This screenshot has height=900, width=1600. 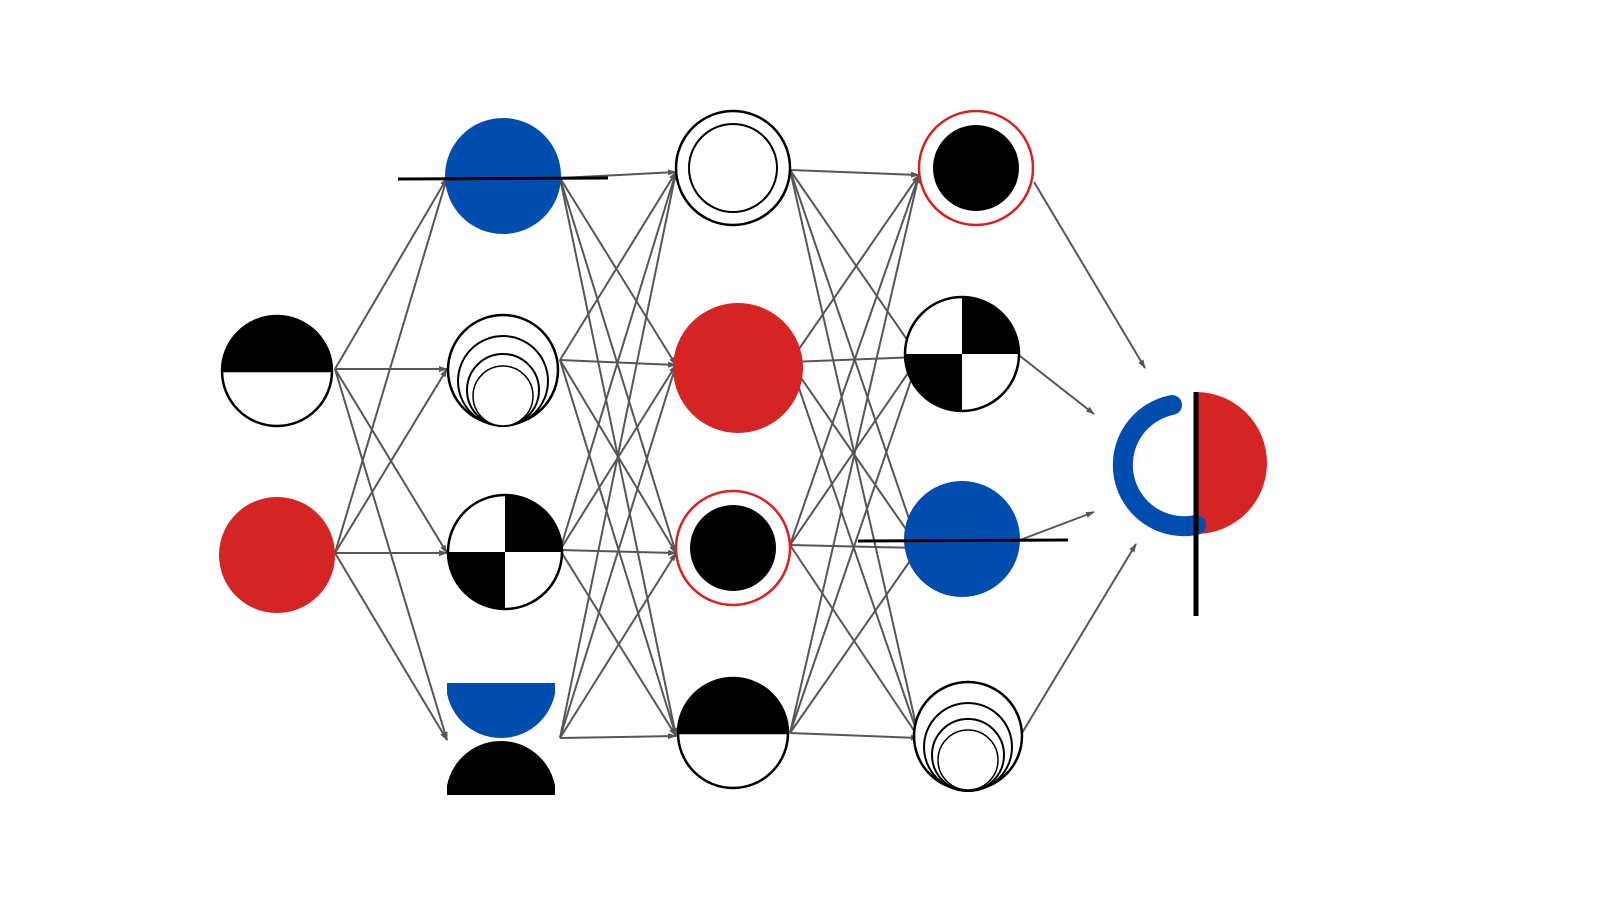 I want to click on output-node, so click(x=1189, y=504).